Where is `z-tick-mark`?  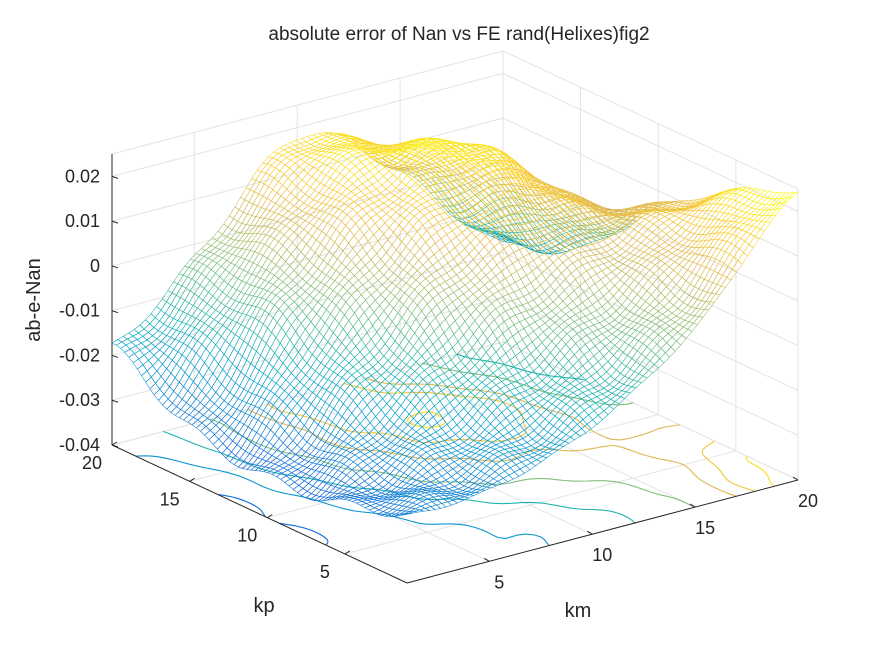
z-tick-mark is located at coordinates (115, 356).